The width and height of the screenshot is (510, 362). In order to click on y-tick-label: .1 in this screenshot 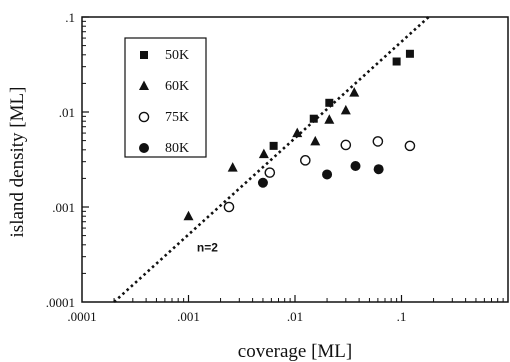, I will do `click(70, 17)`.